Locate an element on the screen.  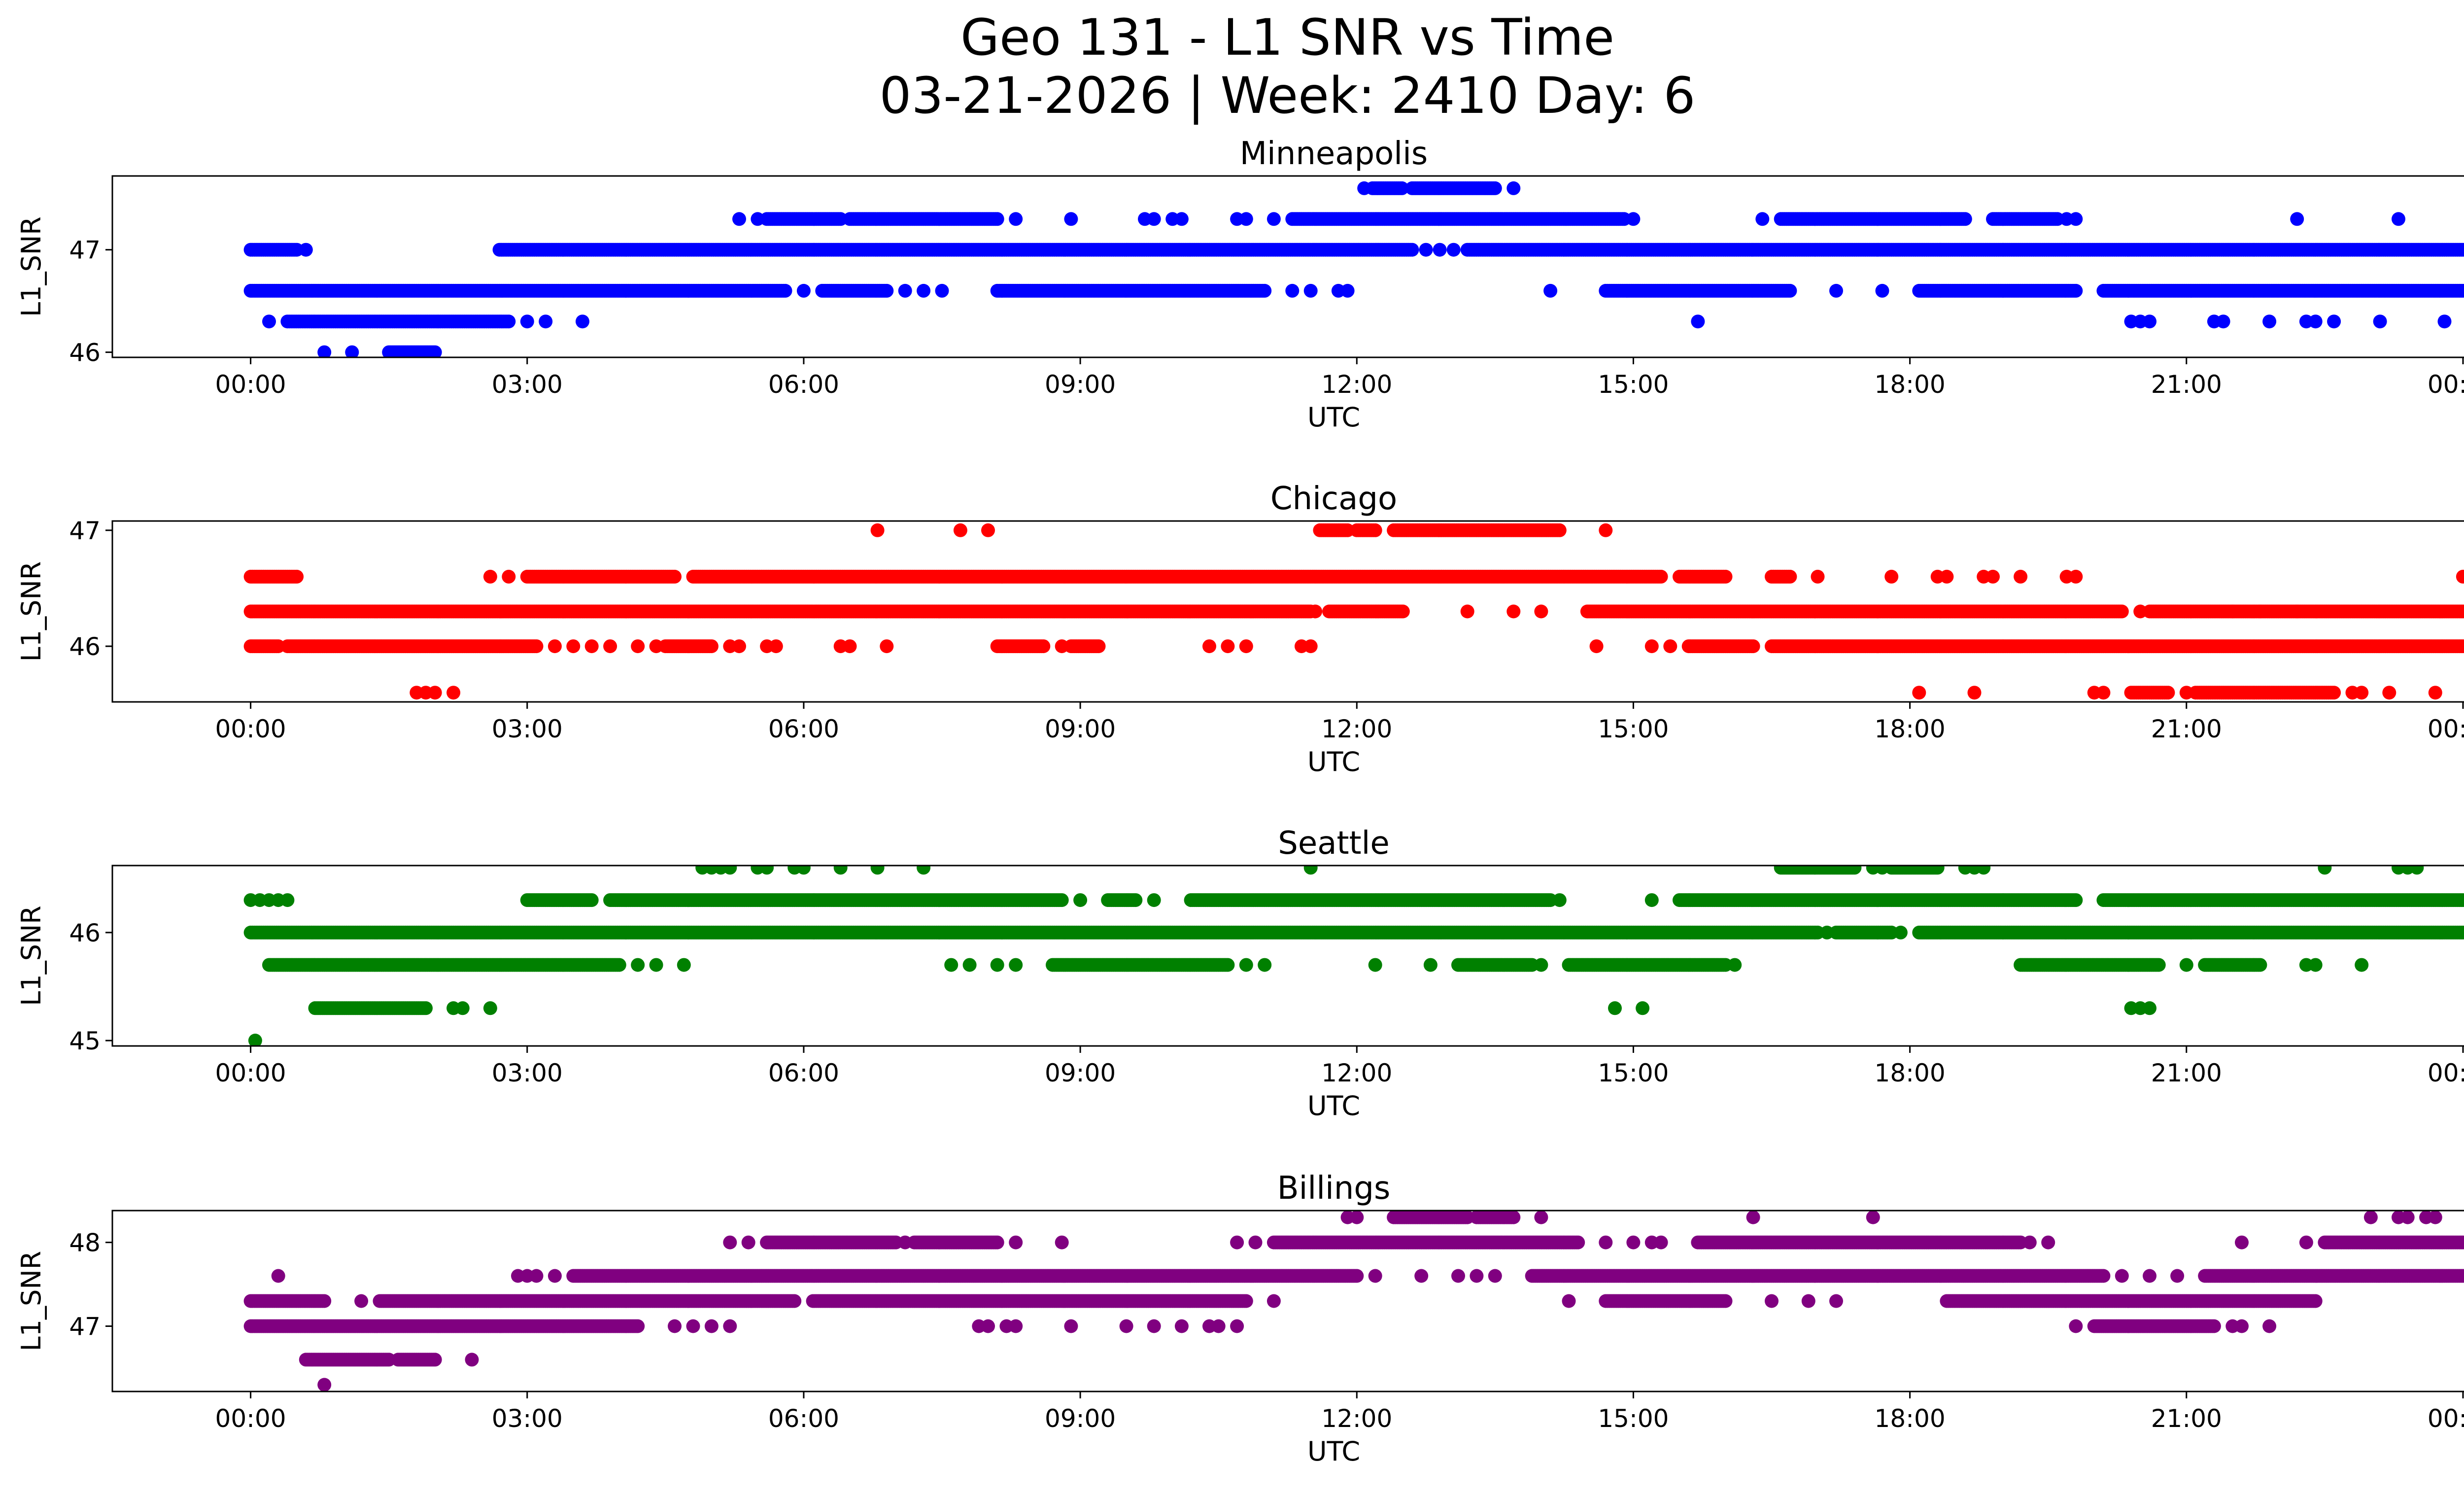
x-axis-label: UTC is located at coordinates (1333, 417).